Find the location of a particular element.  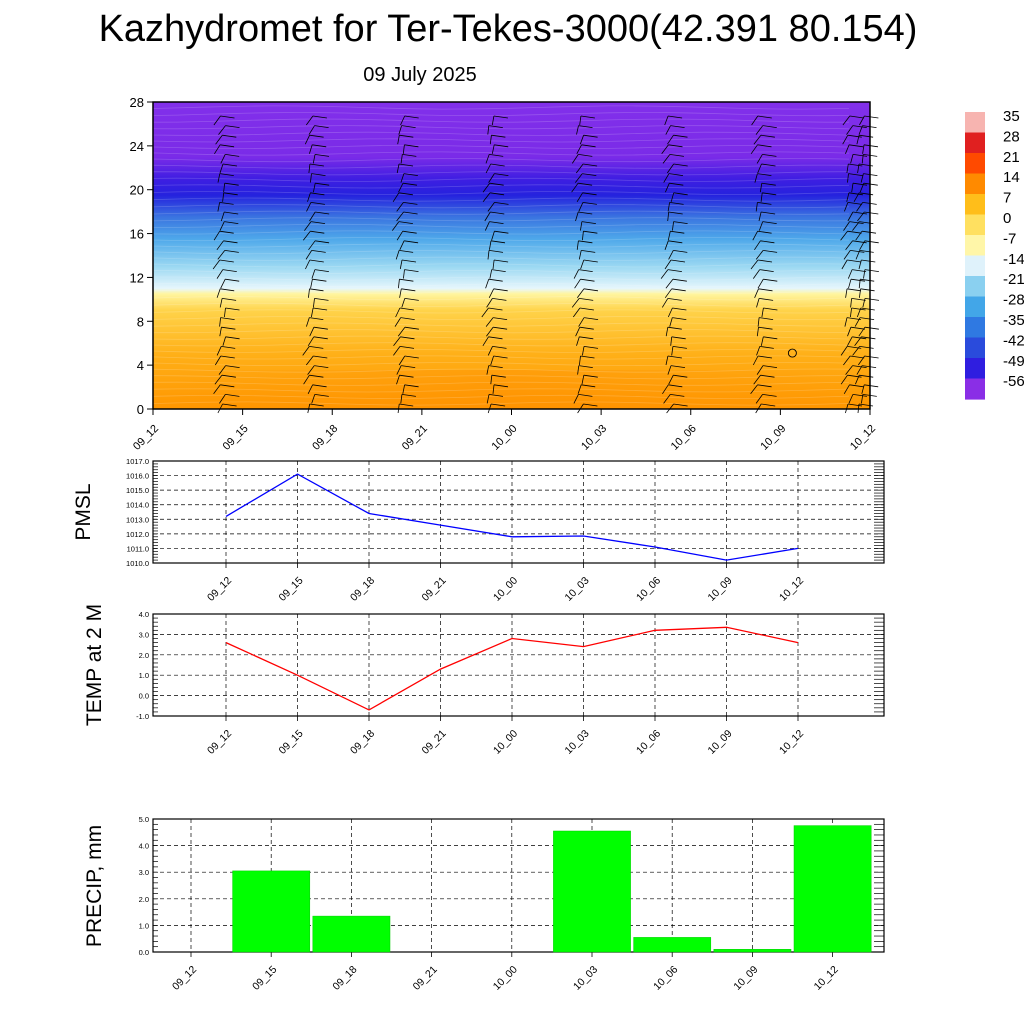

y-tick-label: 4.0 is located at coordinates (144, 614).